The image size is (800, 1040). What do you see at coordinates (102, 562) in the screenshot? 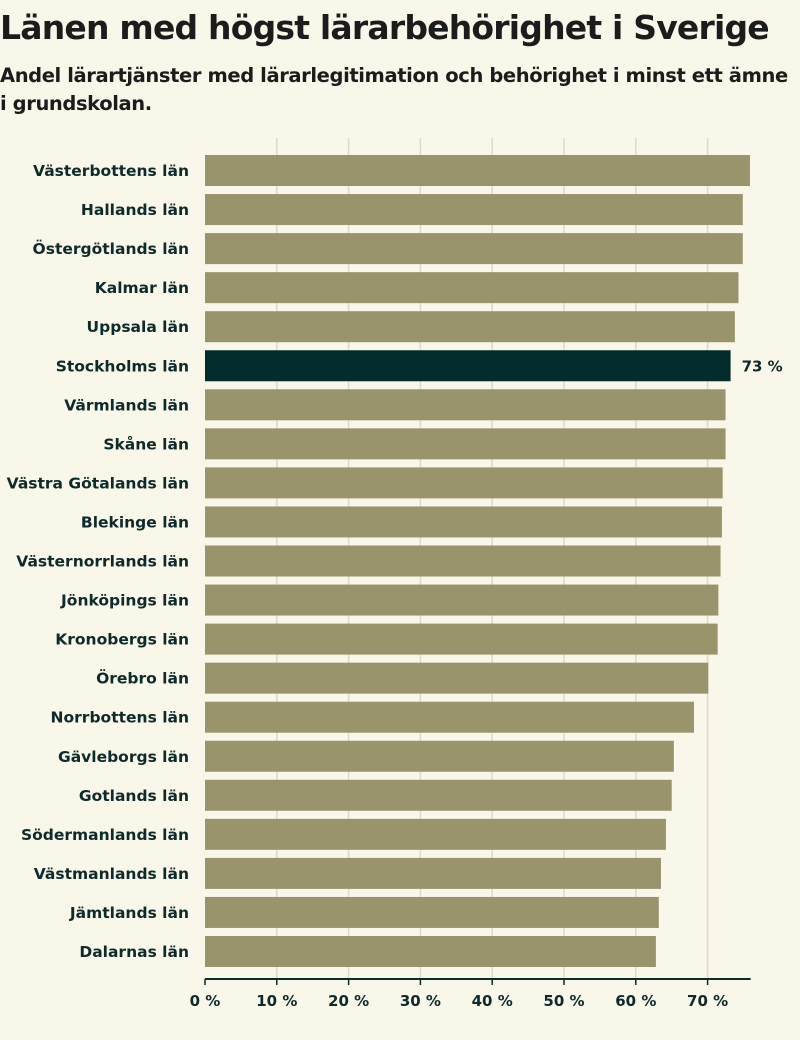
I see `category-label-10: Västernorrlands län` at bounding box center [102, 562].